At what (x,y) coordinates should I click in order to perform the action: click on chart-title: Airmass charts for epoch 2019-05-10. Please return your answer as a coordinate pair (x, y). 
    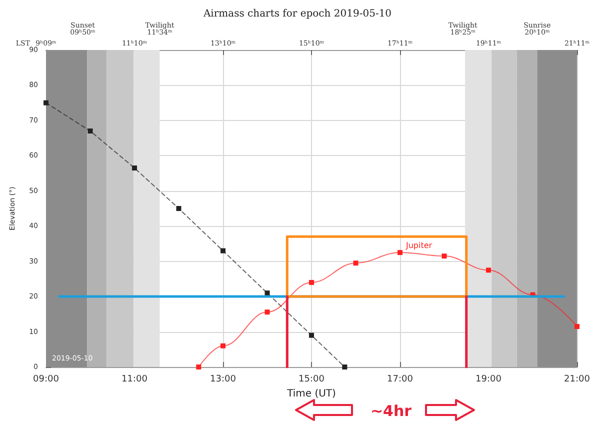
    Looking at the image, I should click on (297, 14).